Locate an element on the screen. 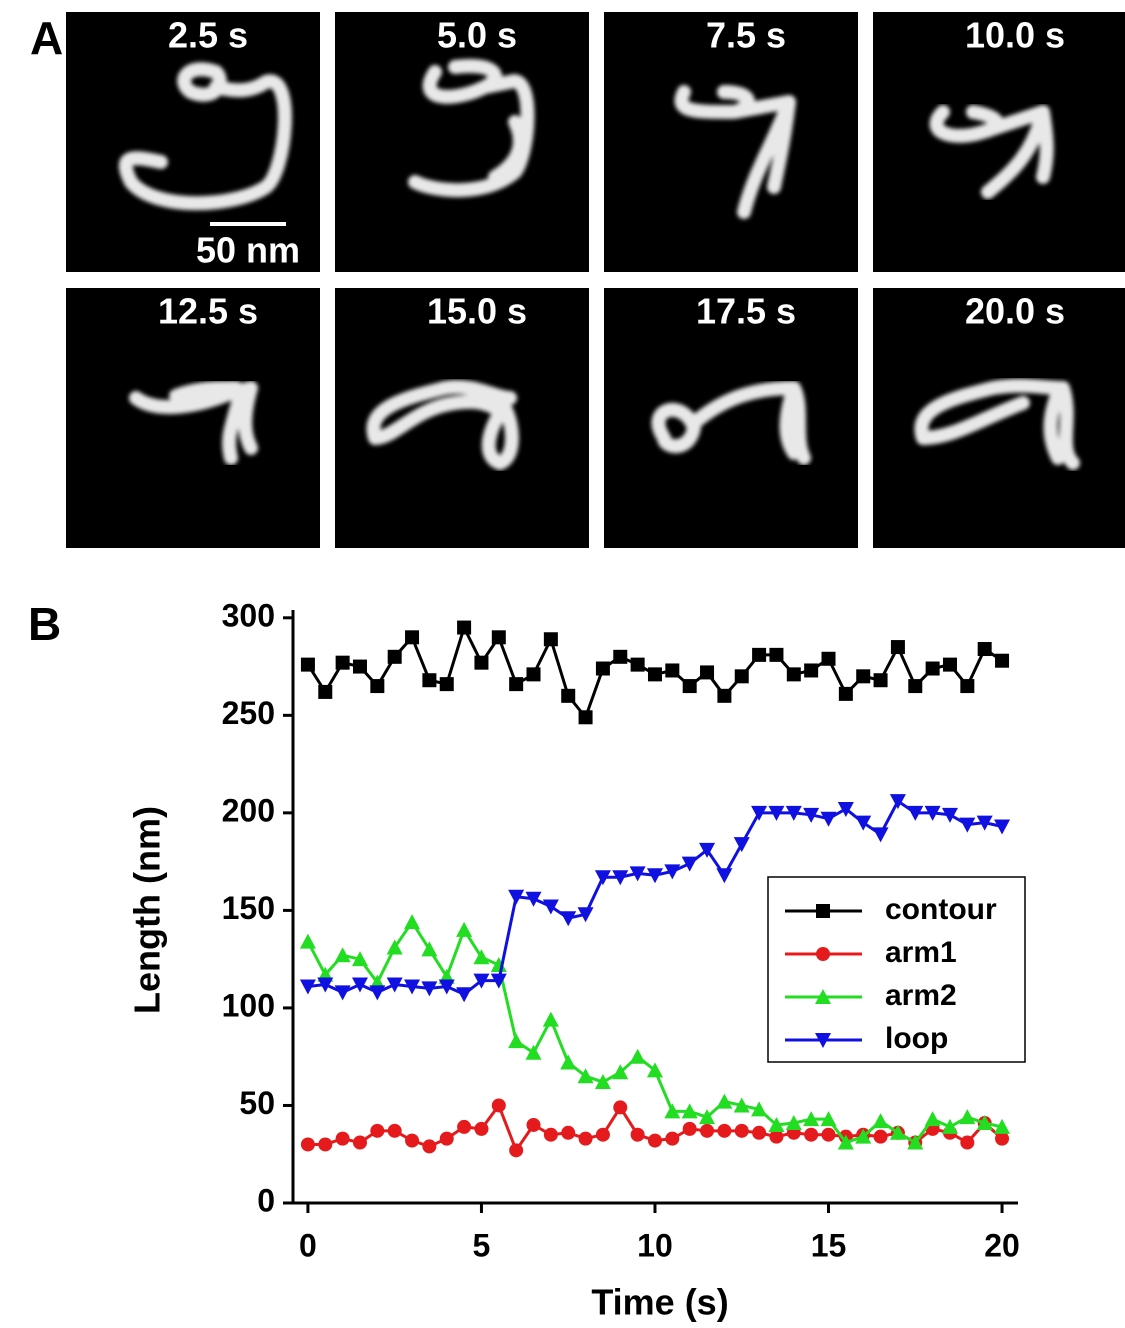 The height and width of the screenshot is (1328, 1125). legend-label: arm2 is located at coordinates (921, 995).